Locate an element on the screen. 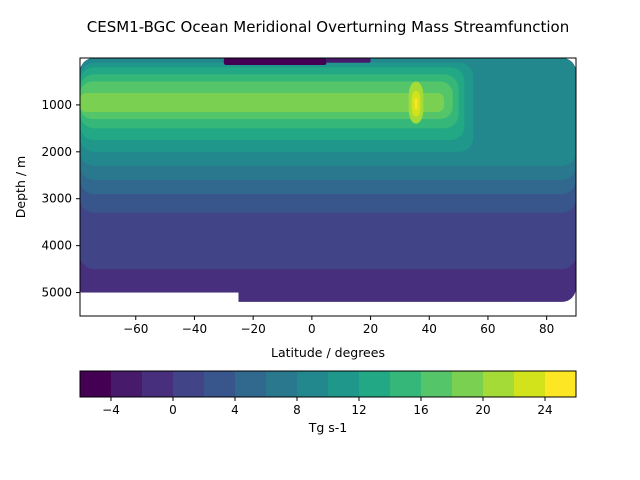 The width and height of the screenshot is (640, 480). colorbar-tick-label: 20 is located at coordinates (482, 410).